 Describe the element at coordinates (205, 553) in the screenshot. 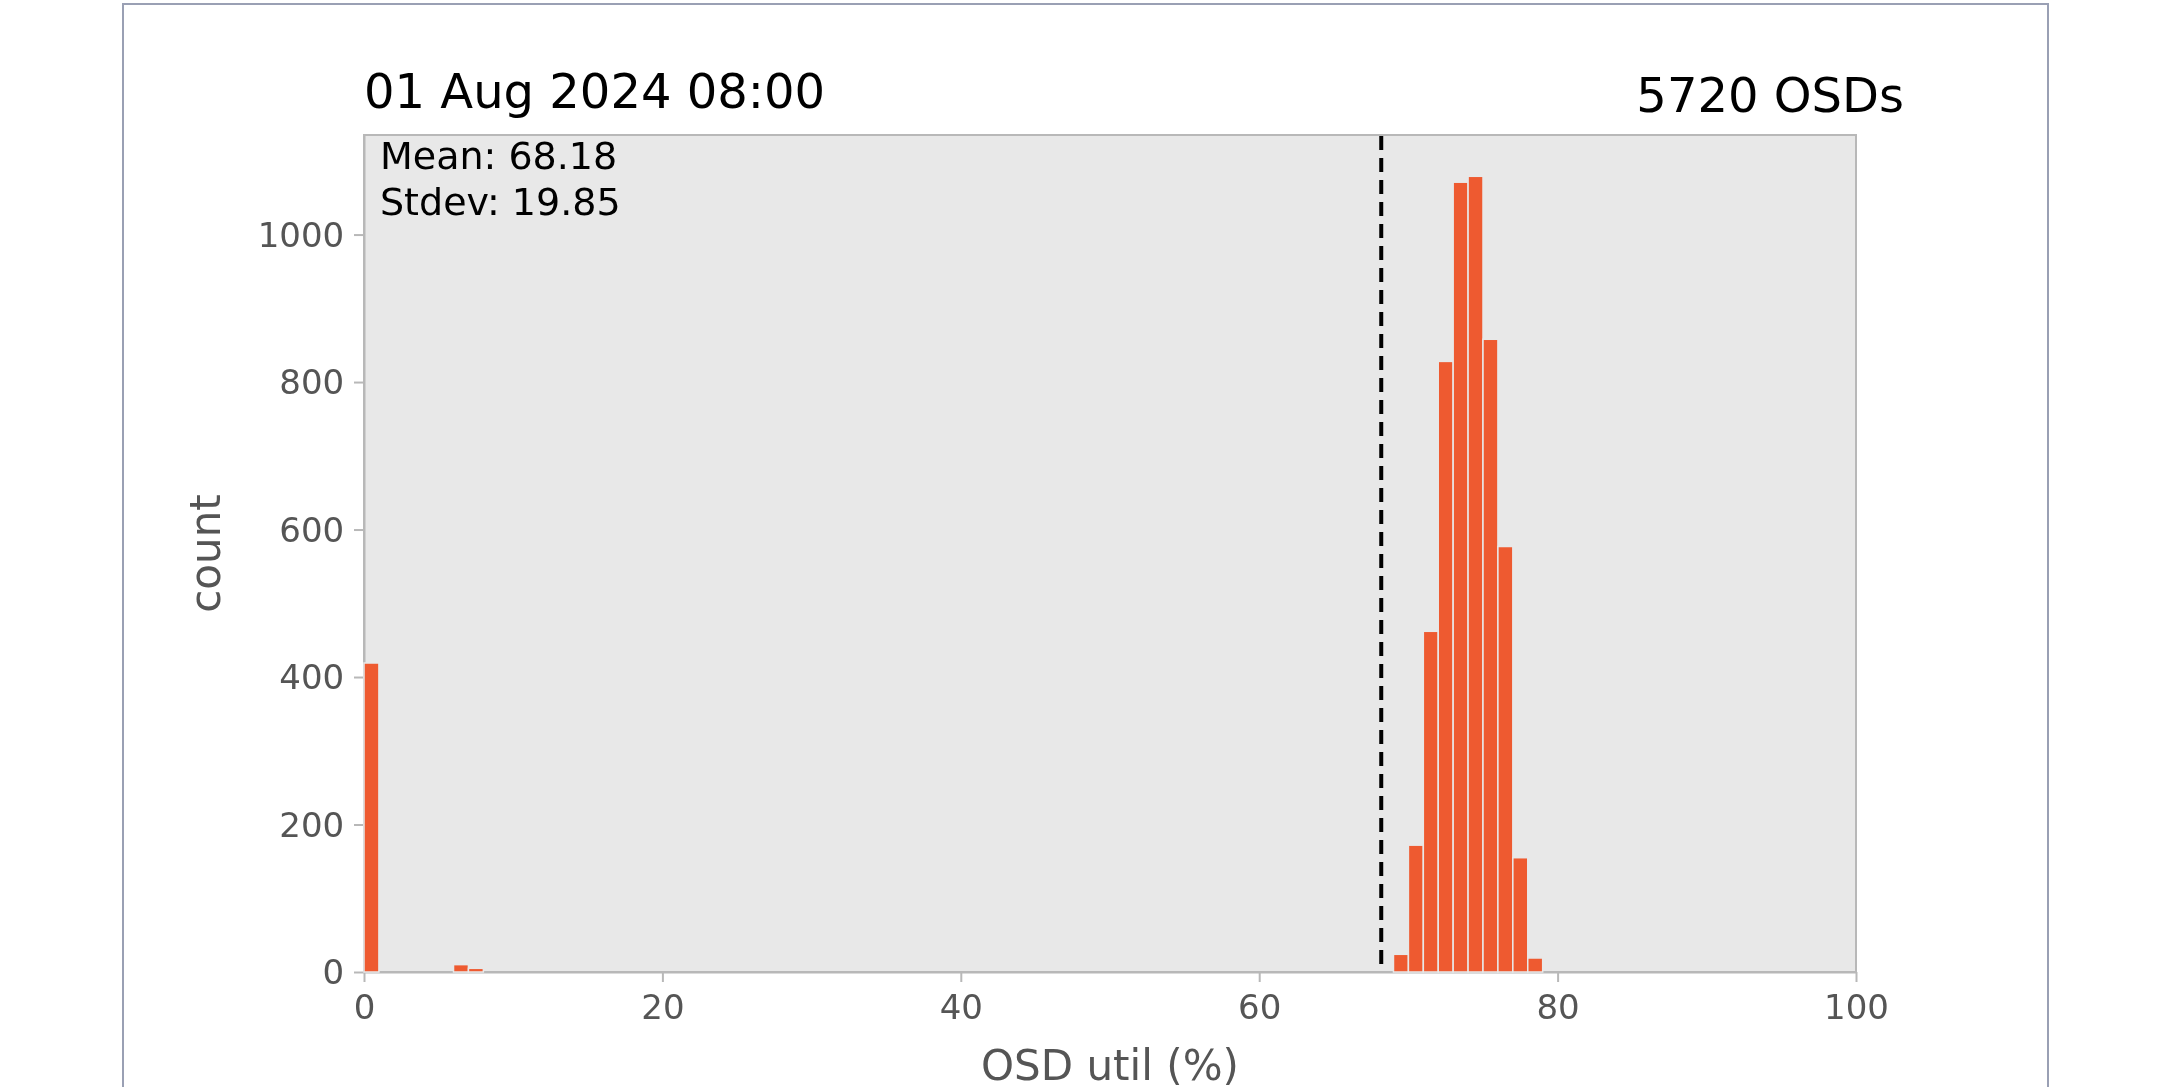

I see `y-axis-title: count` at that location.